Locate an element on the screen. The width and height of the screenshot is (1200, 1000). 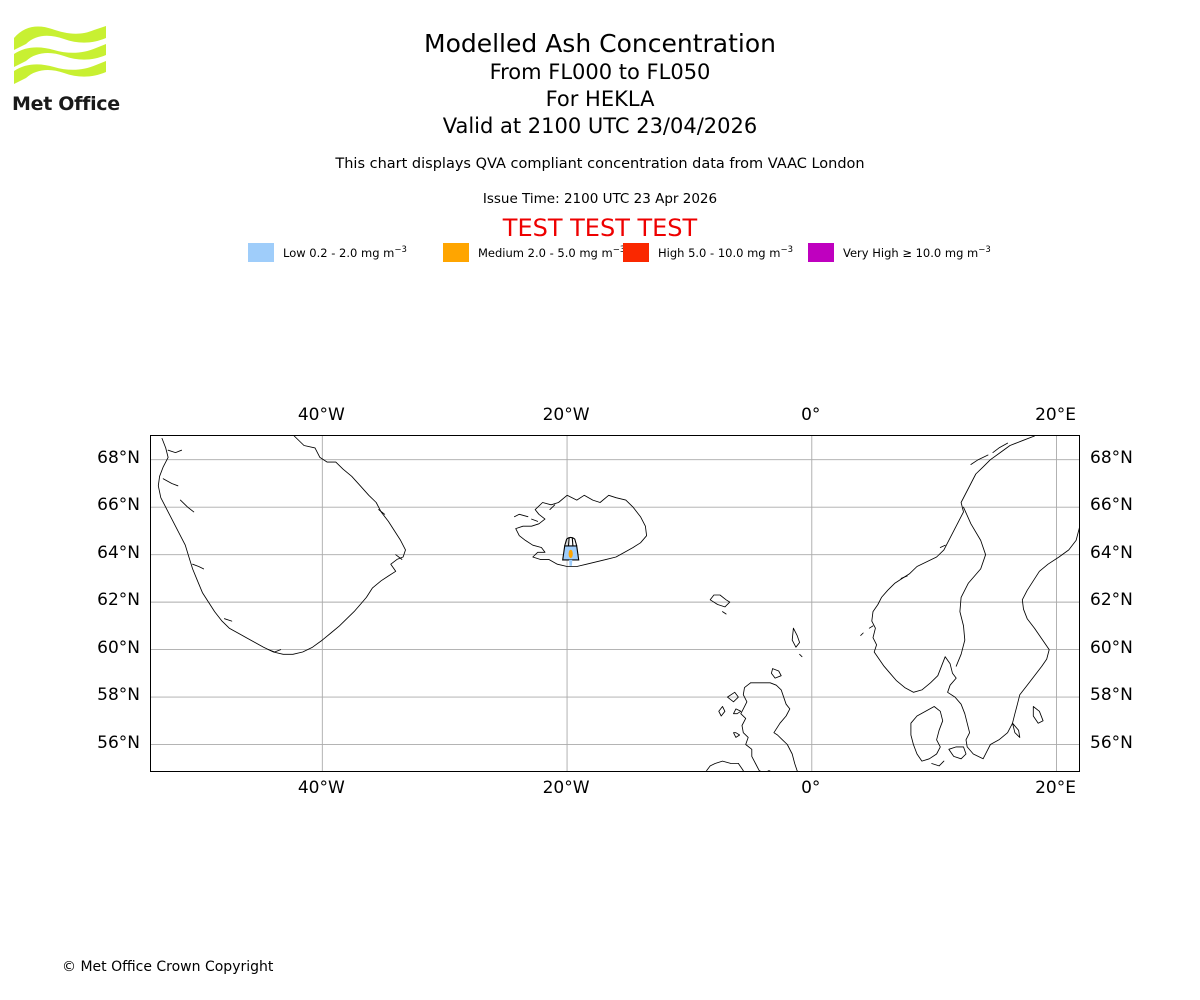
legend-label-very-high: Very High ≥ 10.0 mg m−3 is located at coordinates (917, 252).